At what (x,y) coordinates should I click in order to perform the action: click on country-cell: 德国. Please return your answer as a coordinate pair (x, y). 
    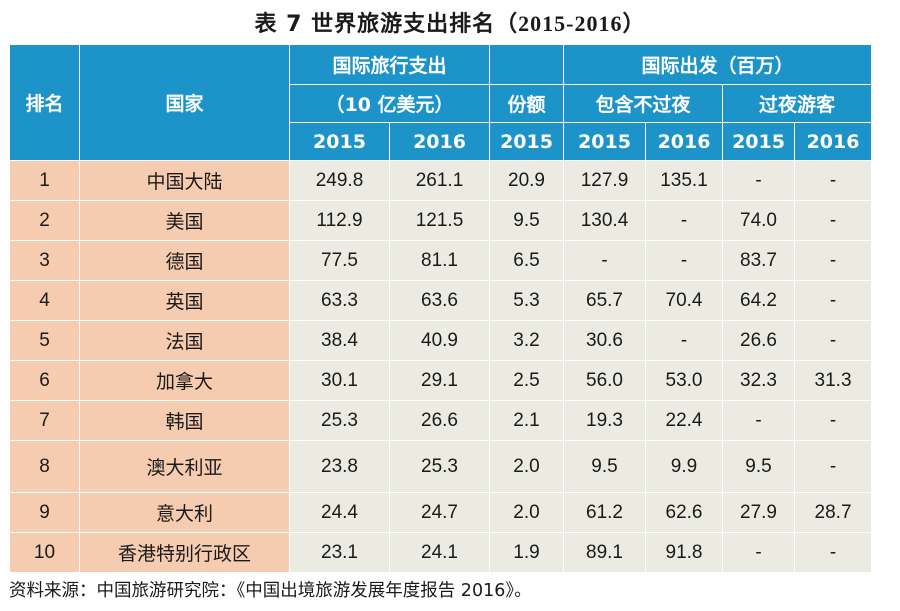
    Looking at the image, I should click on (184, 260).